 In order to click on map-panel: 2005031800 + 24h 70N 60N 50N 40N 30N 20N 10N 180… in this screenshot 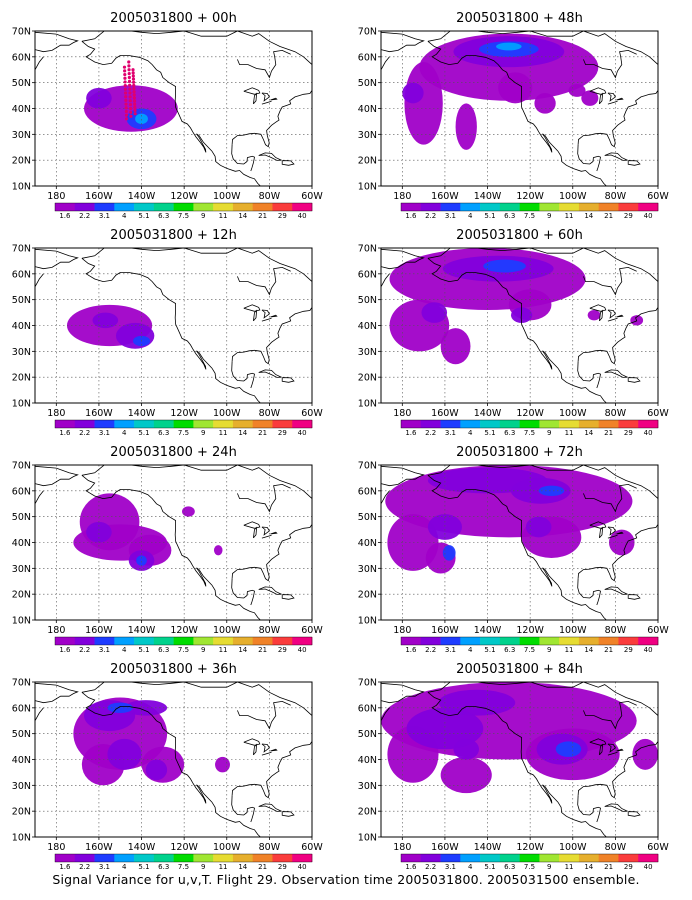, I will do `click(168, 549)`.